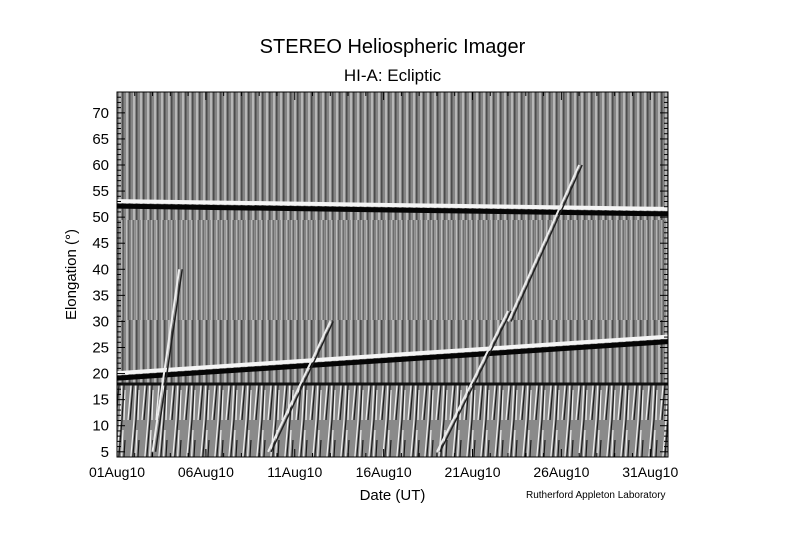 The height and width of the screenshot is (538, 785). What do you see at coordinates (392, 270) in the screenshot?
I see `mid-fov-region` at bounding box center [392, 270].